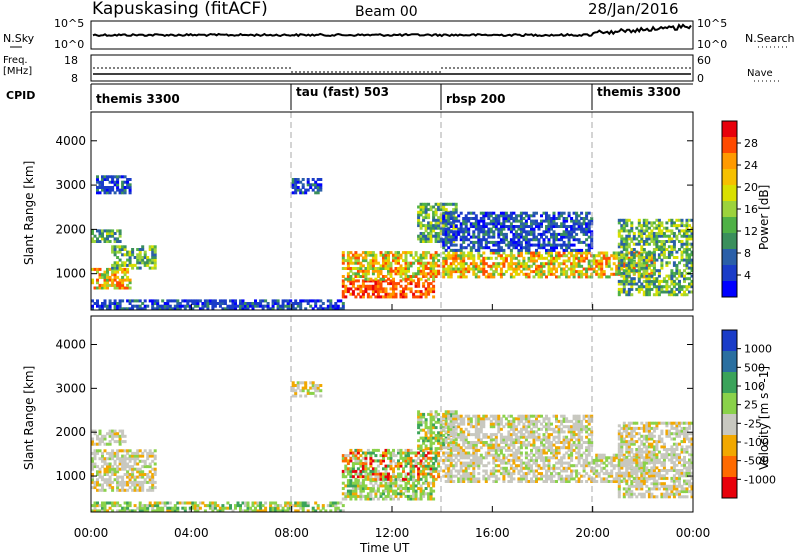 This screenshot has height=554, width=800. What do you see at coordinates (754, 386) in the screenshot?
I see `colorbar-tick-3: 100` at bounding box center [754, 386].